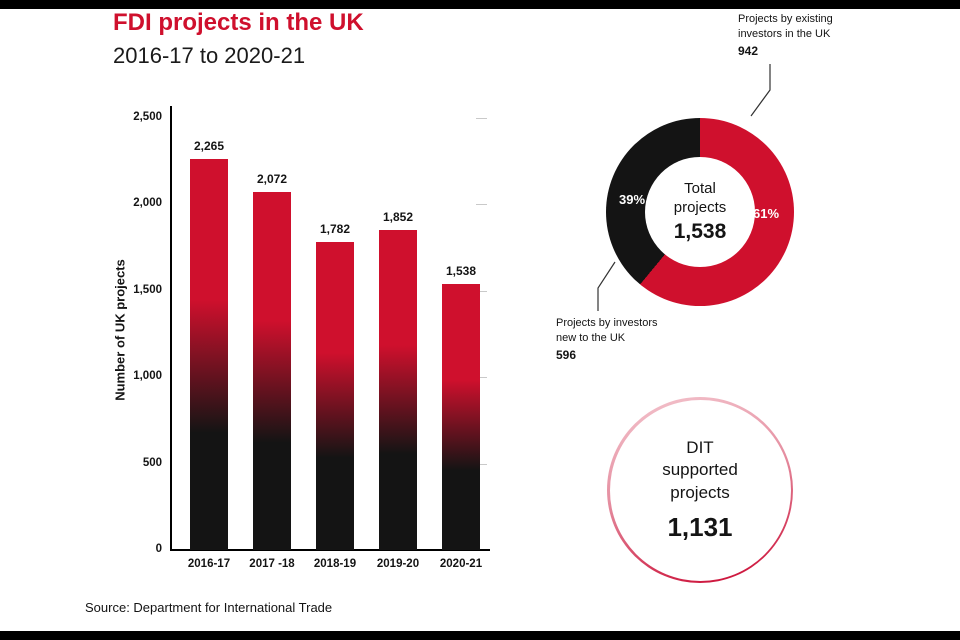 Image resolution: width=960 pixels, height=640 pixels. Describe the element at coordinates (748, 50) in the screenshot. I see `callout-existing-value: 942` at that location.